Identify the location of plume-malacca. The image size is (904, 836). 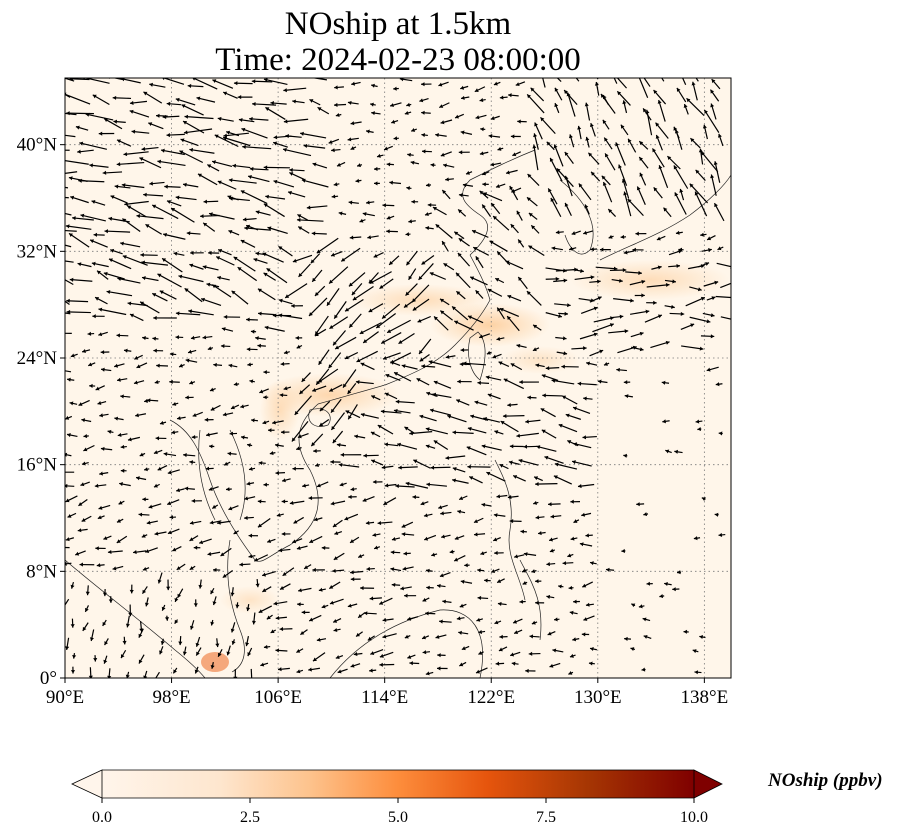
(215, 662).